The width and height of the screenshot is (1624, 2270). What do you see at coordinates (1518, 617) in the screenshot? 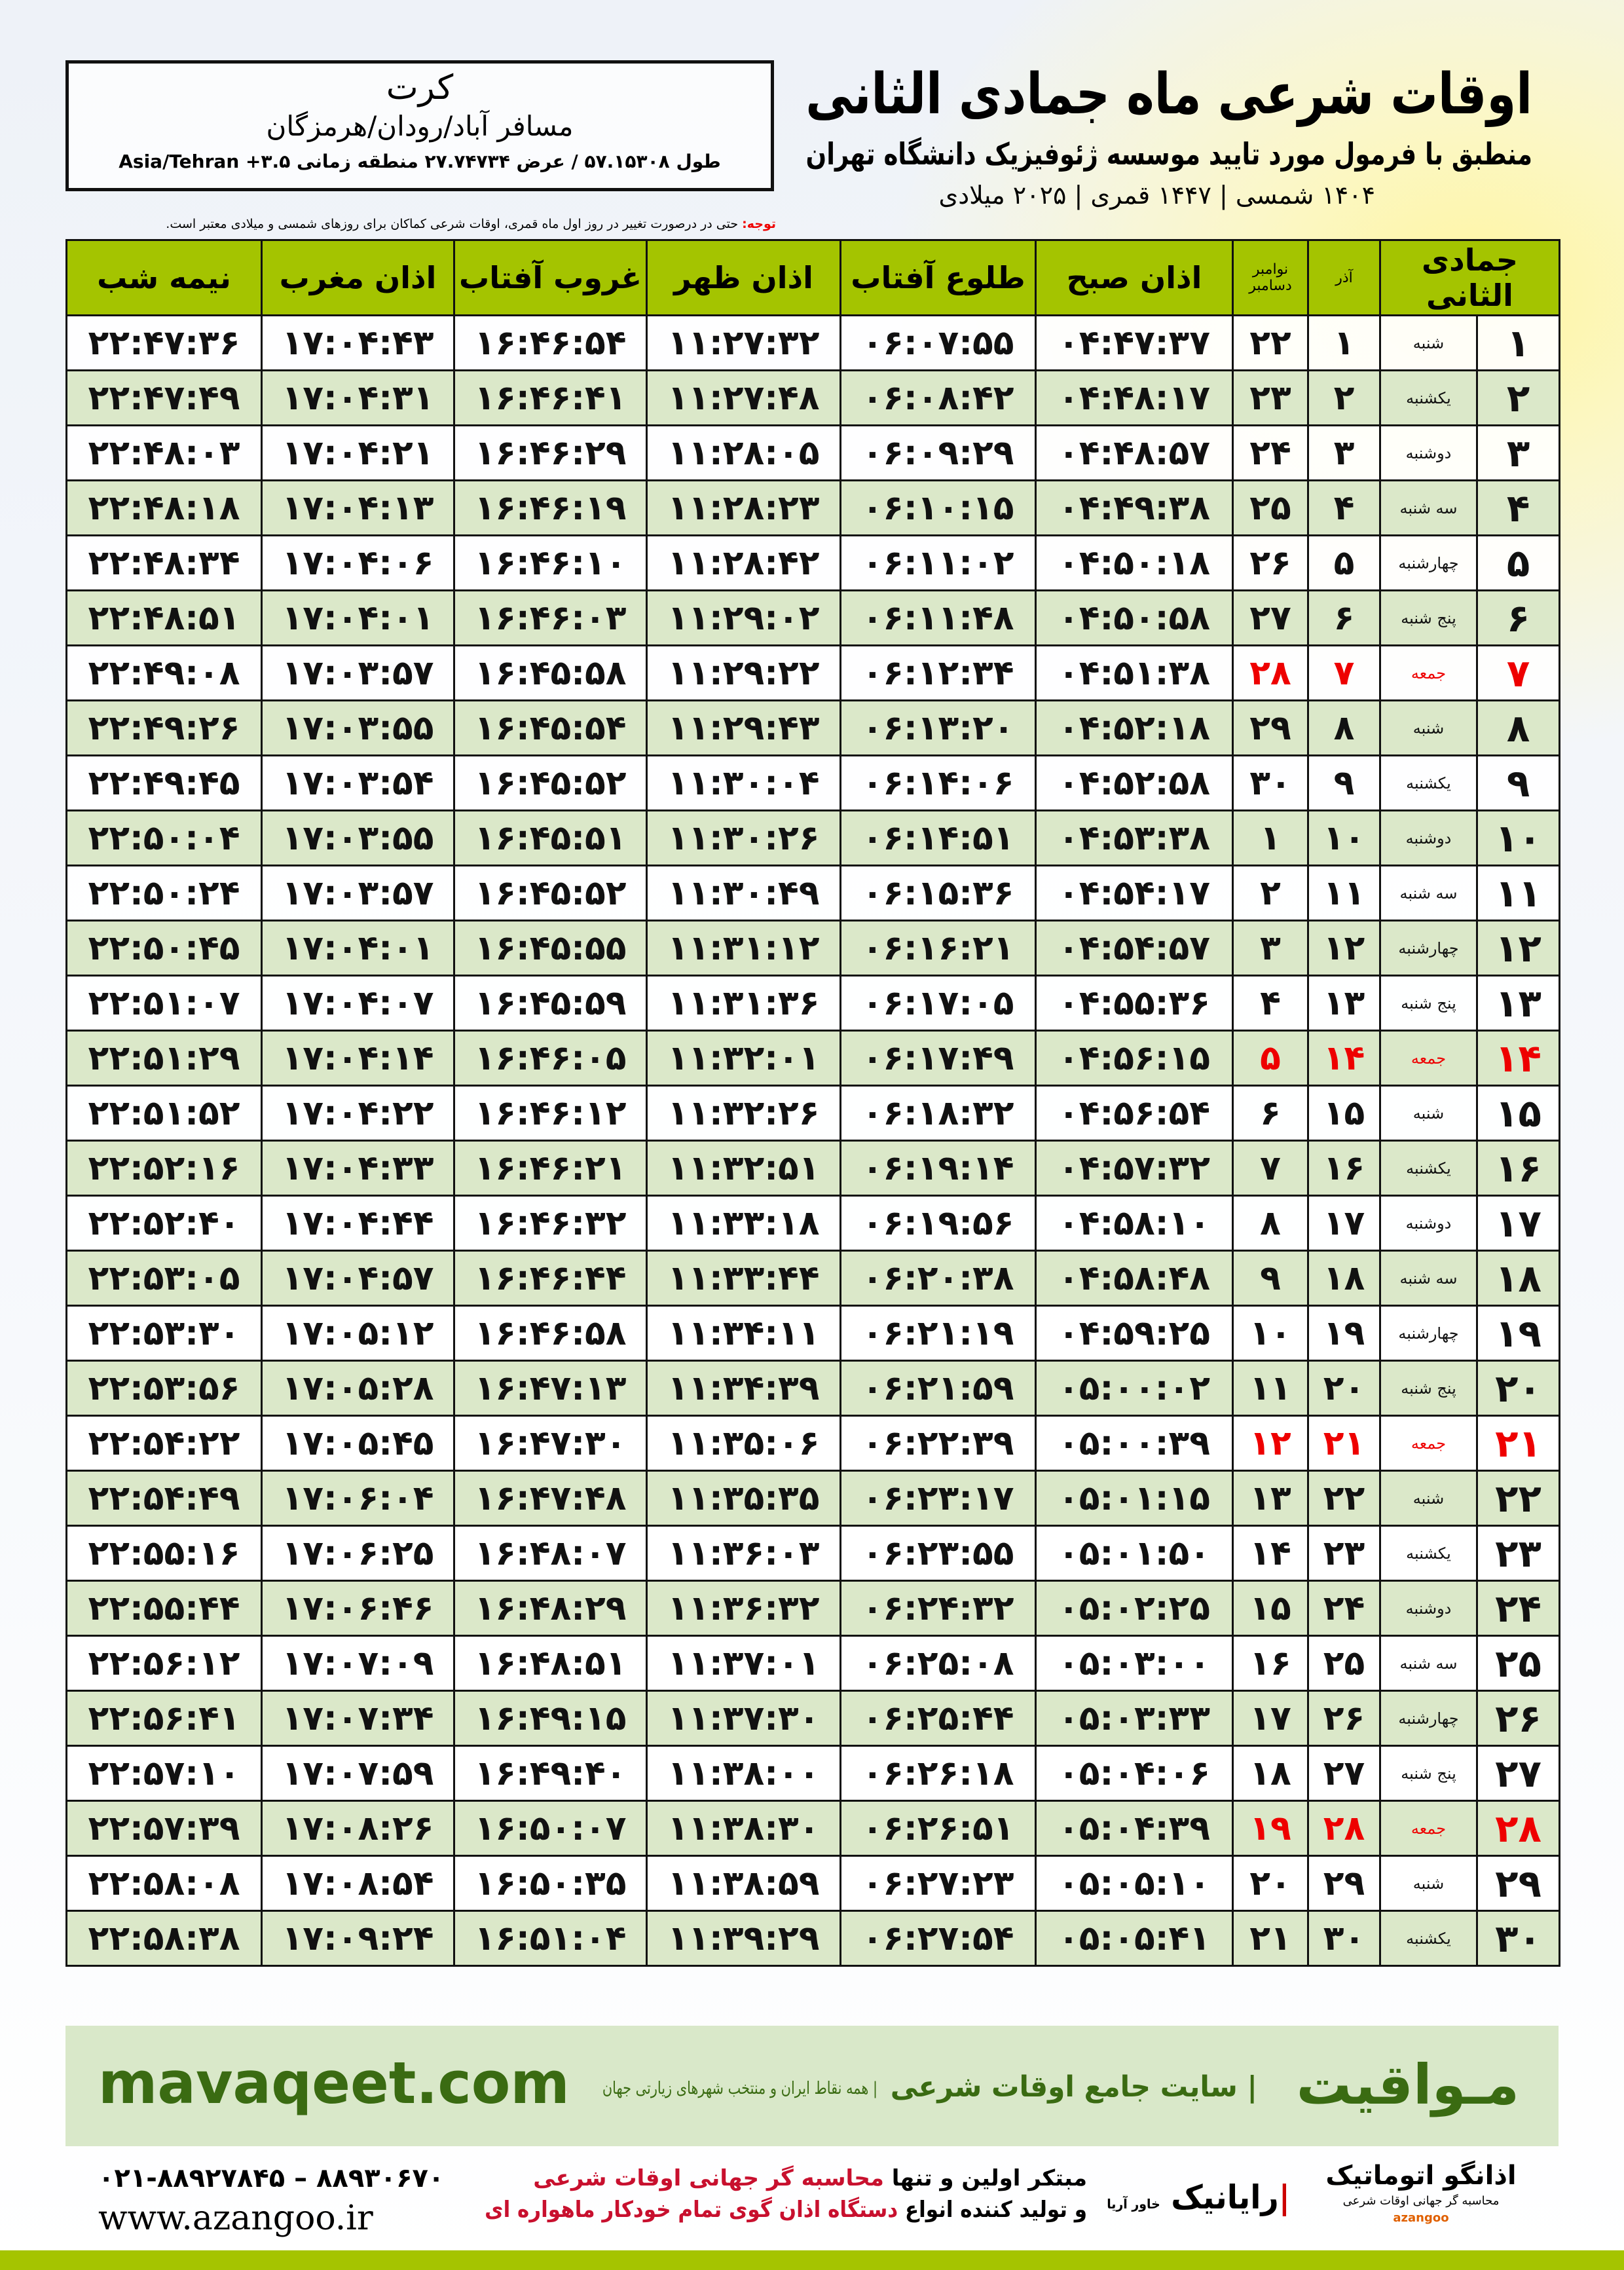
I see `hijri-day: ۶` at bounding box center [1518, 617].